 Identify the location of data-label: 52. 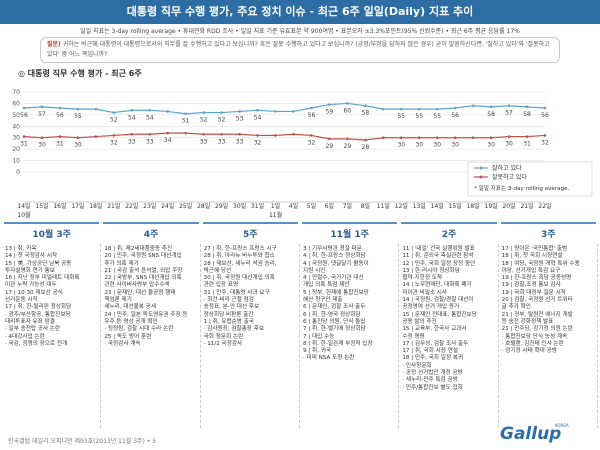
(114, 120).